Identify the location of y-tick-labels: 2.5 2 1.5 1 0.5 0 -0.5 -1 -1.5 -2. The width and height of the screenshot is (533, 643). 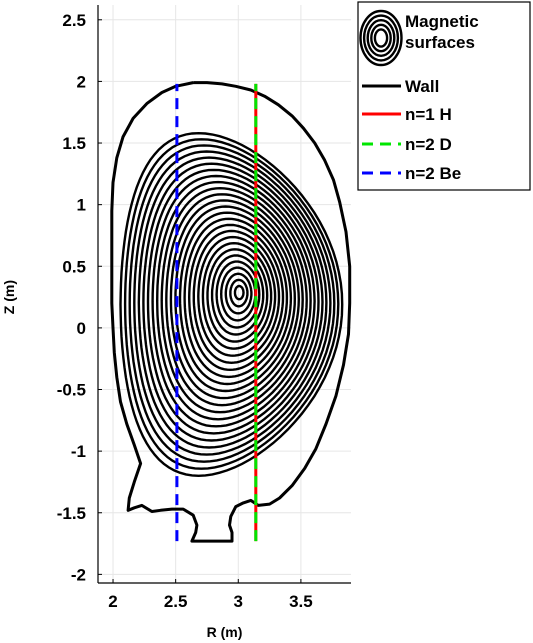
(71, 298).